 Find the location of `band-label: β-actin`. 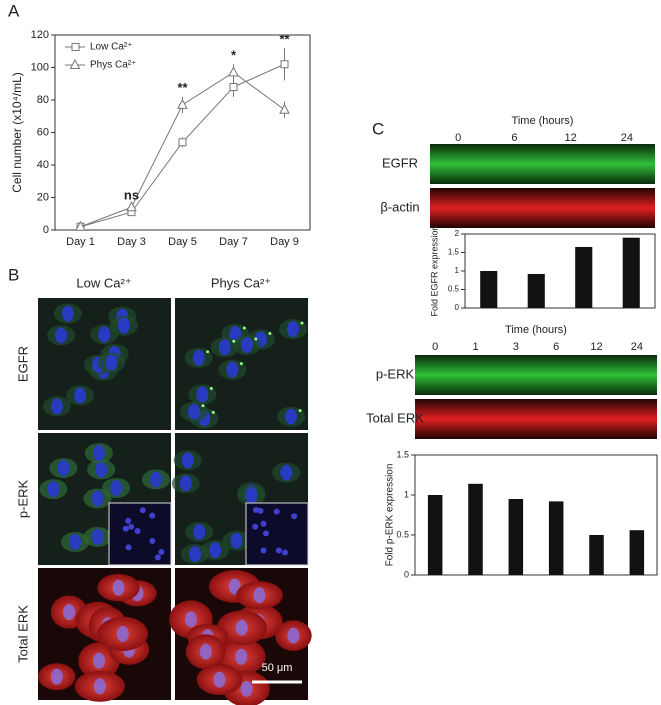

band-label: β-actin is located at coordinates (399, 206).